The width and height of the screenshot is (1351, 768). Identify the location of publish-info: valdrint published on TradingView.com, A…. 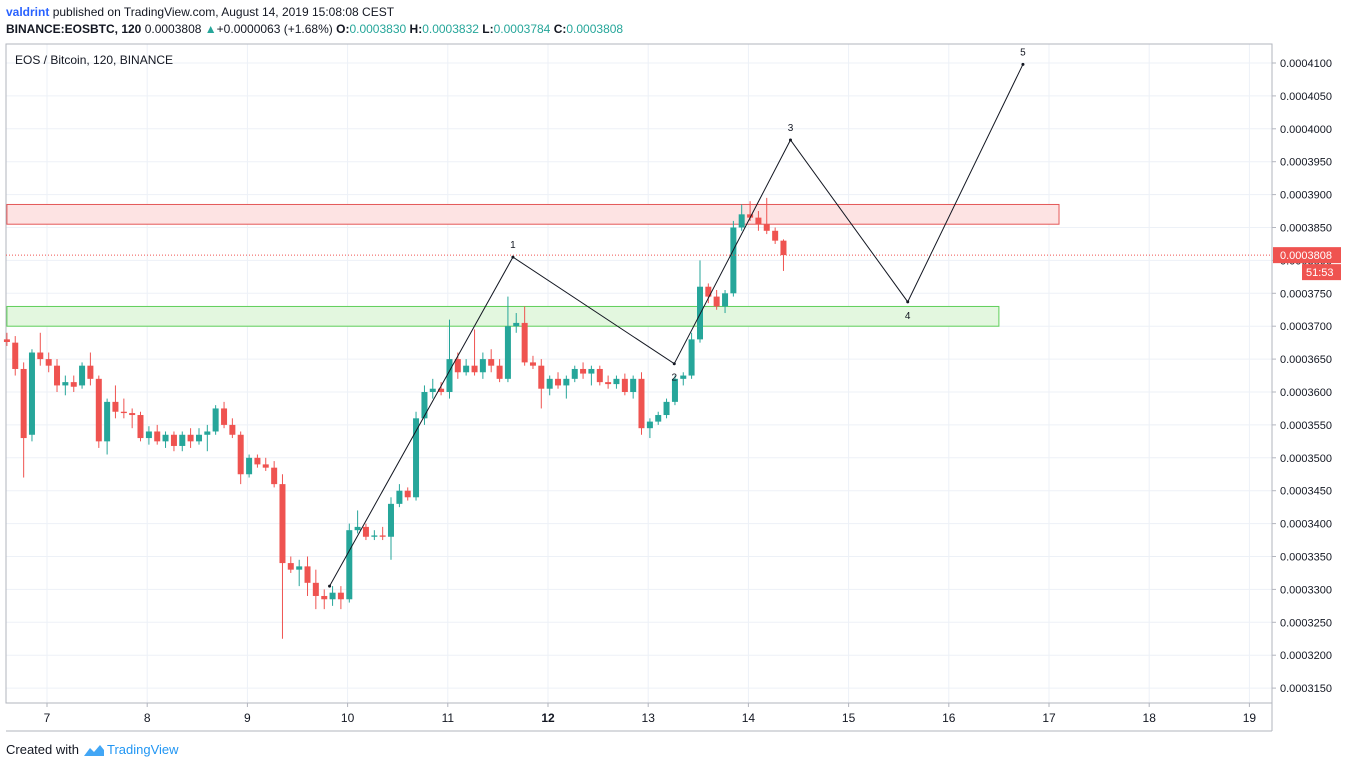
(200, 12).